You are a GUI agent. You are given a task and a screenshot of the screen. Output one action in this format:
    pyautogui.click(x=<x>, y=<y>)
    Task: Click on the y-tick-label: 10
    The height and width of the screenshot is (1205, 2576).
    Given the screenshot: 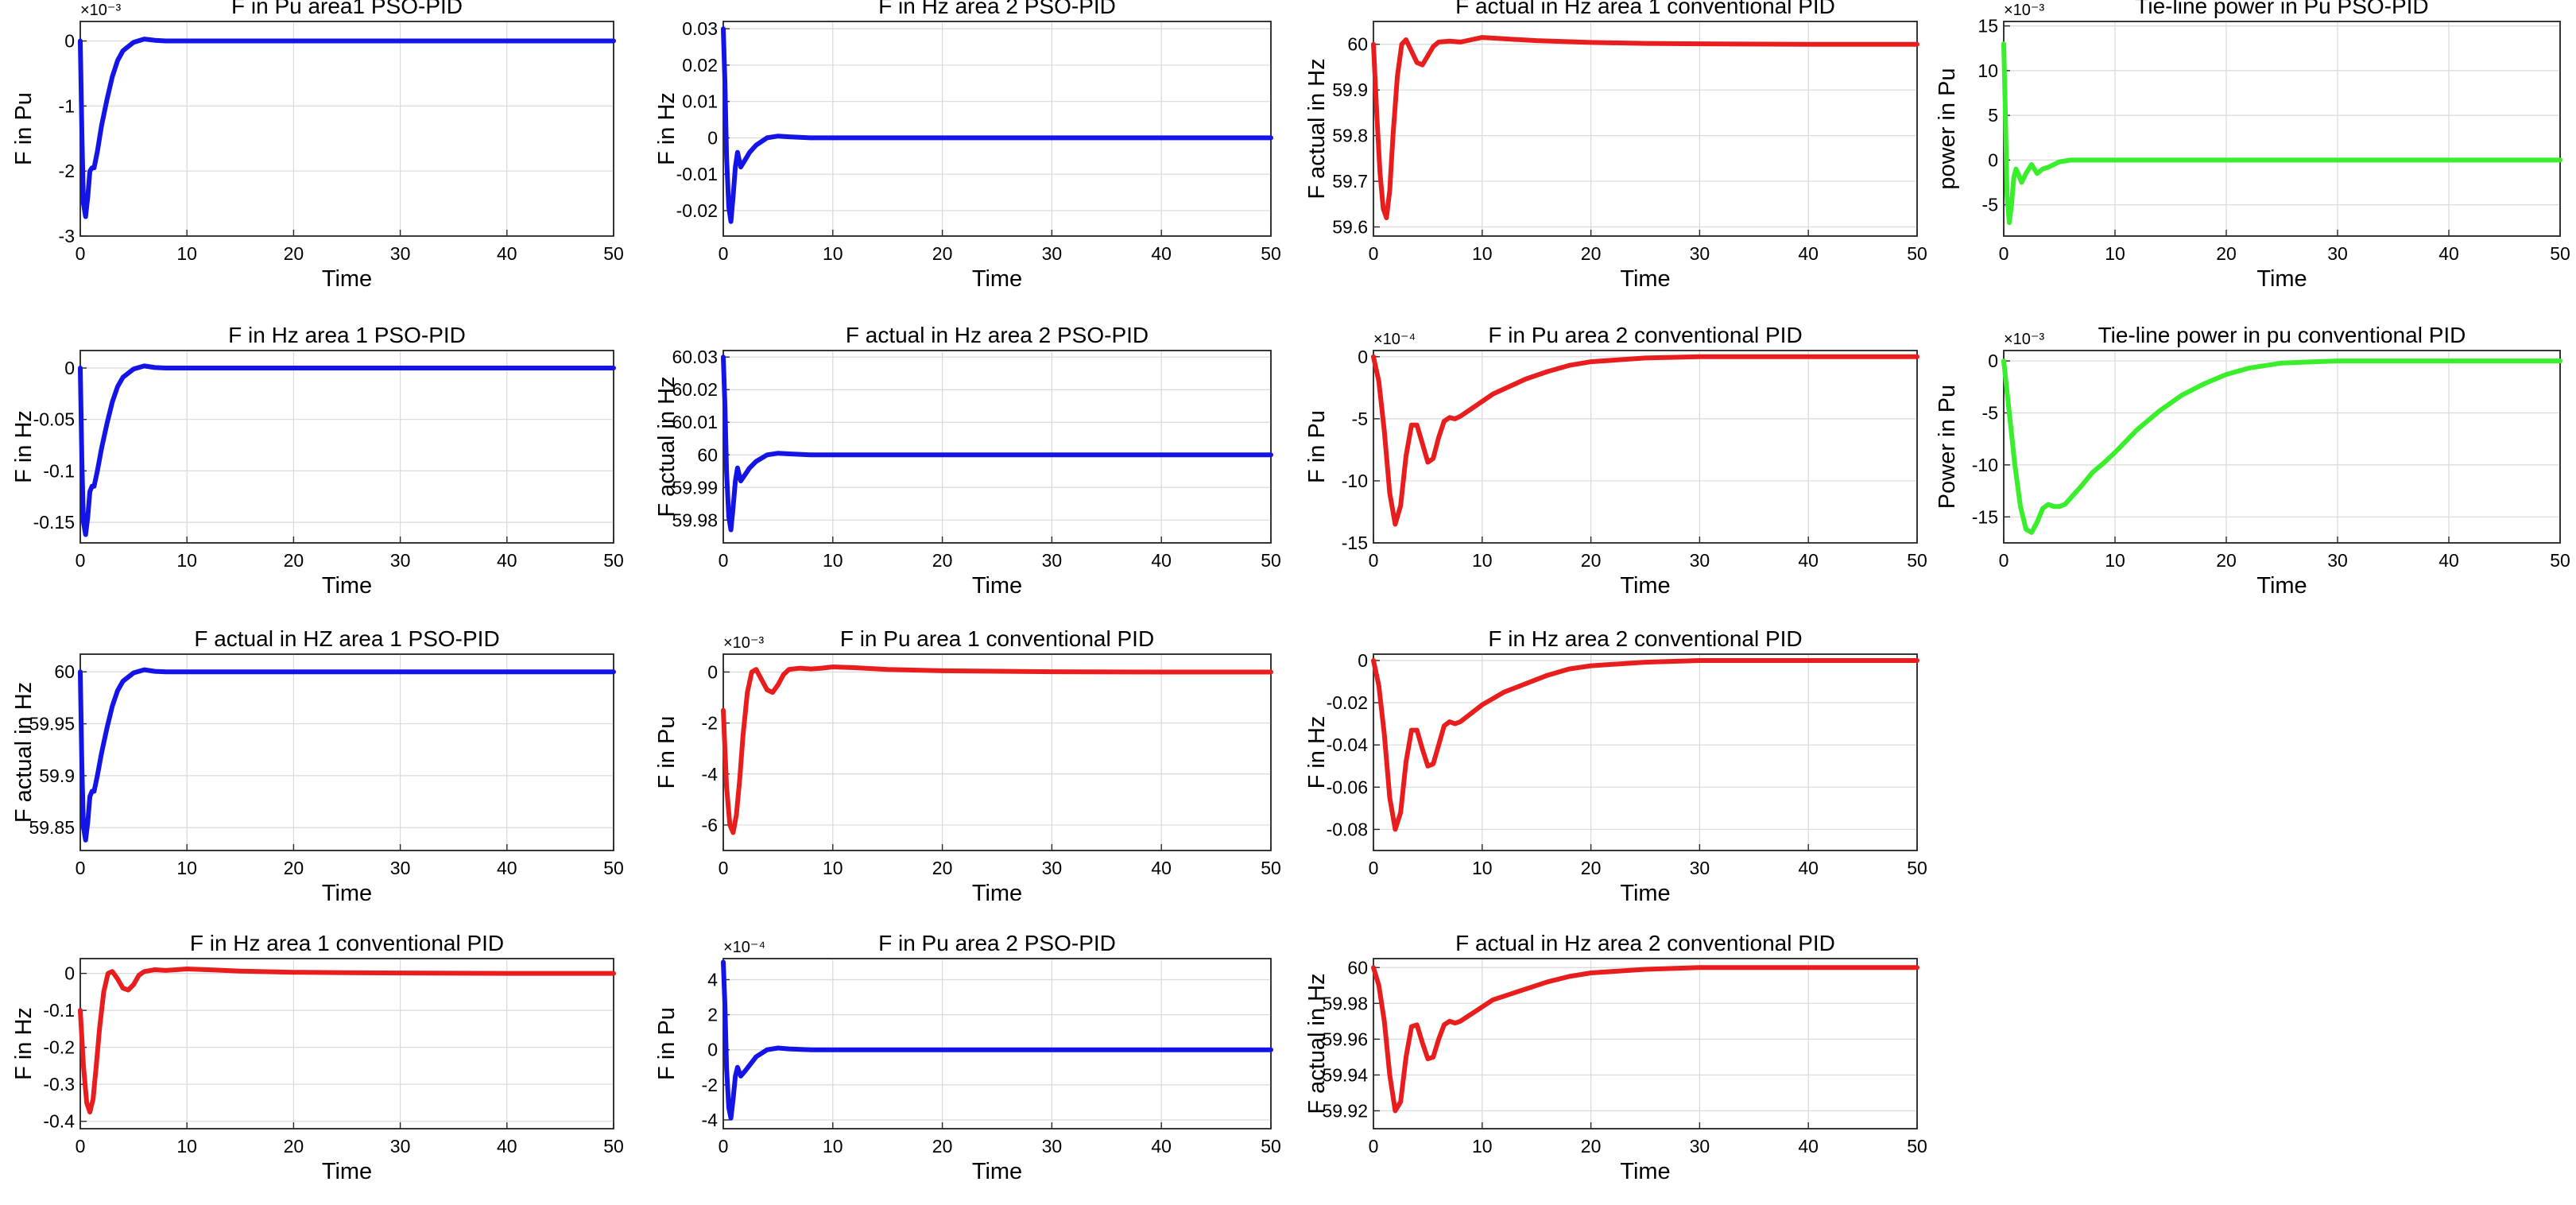 What is the action you would take?
    pyautogui.click(x=1988, y=70)
    